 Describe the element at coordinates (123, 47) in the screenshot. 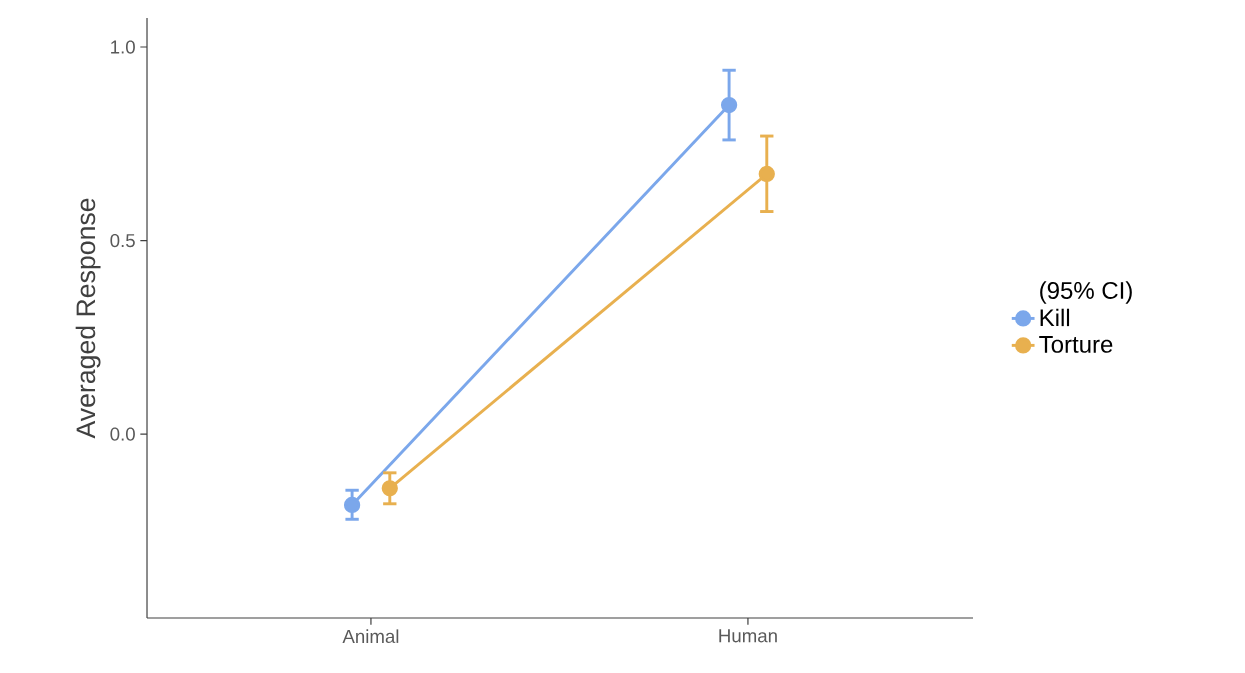

I see `y-tick-label: 1.0` at that location.